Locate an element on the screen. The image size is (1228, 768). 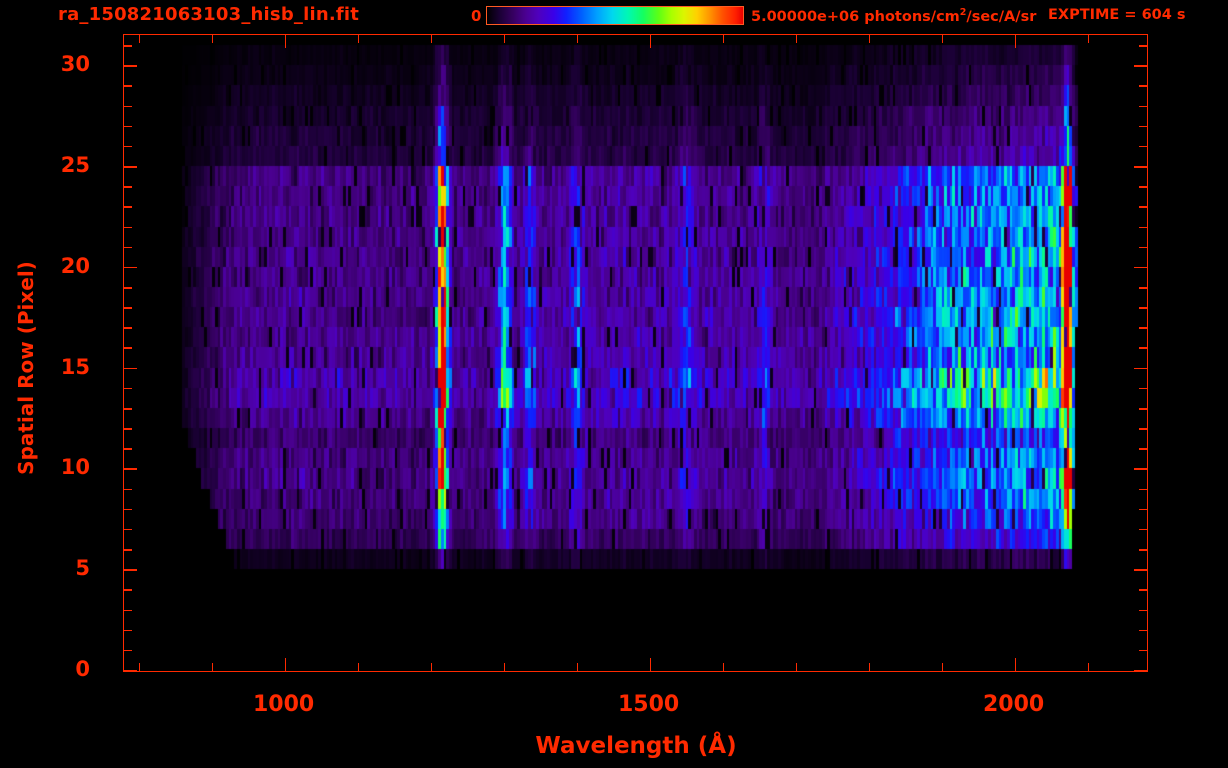
colorbar-max-label: 5.00000e+06 photons/cm2/sec/A/sr is located at coordinates (893, 16).